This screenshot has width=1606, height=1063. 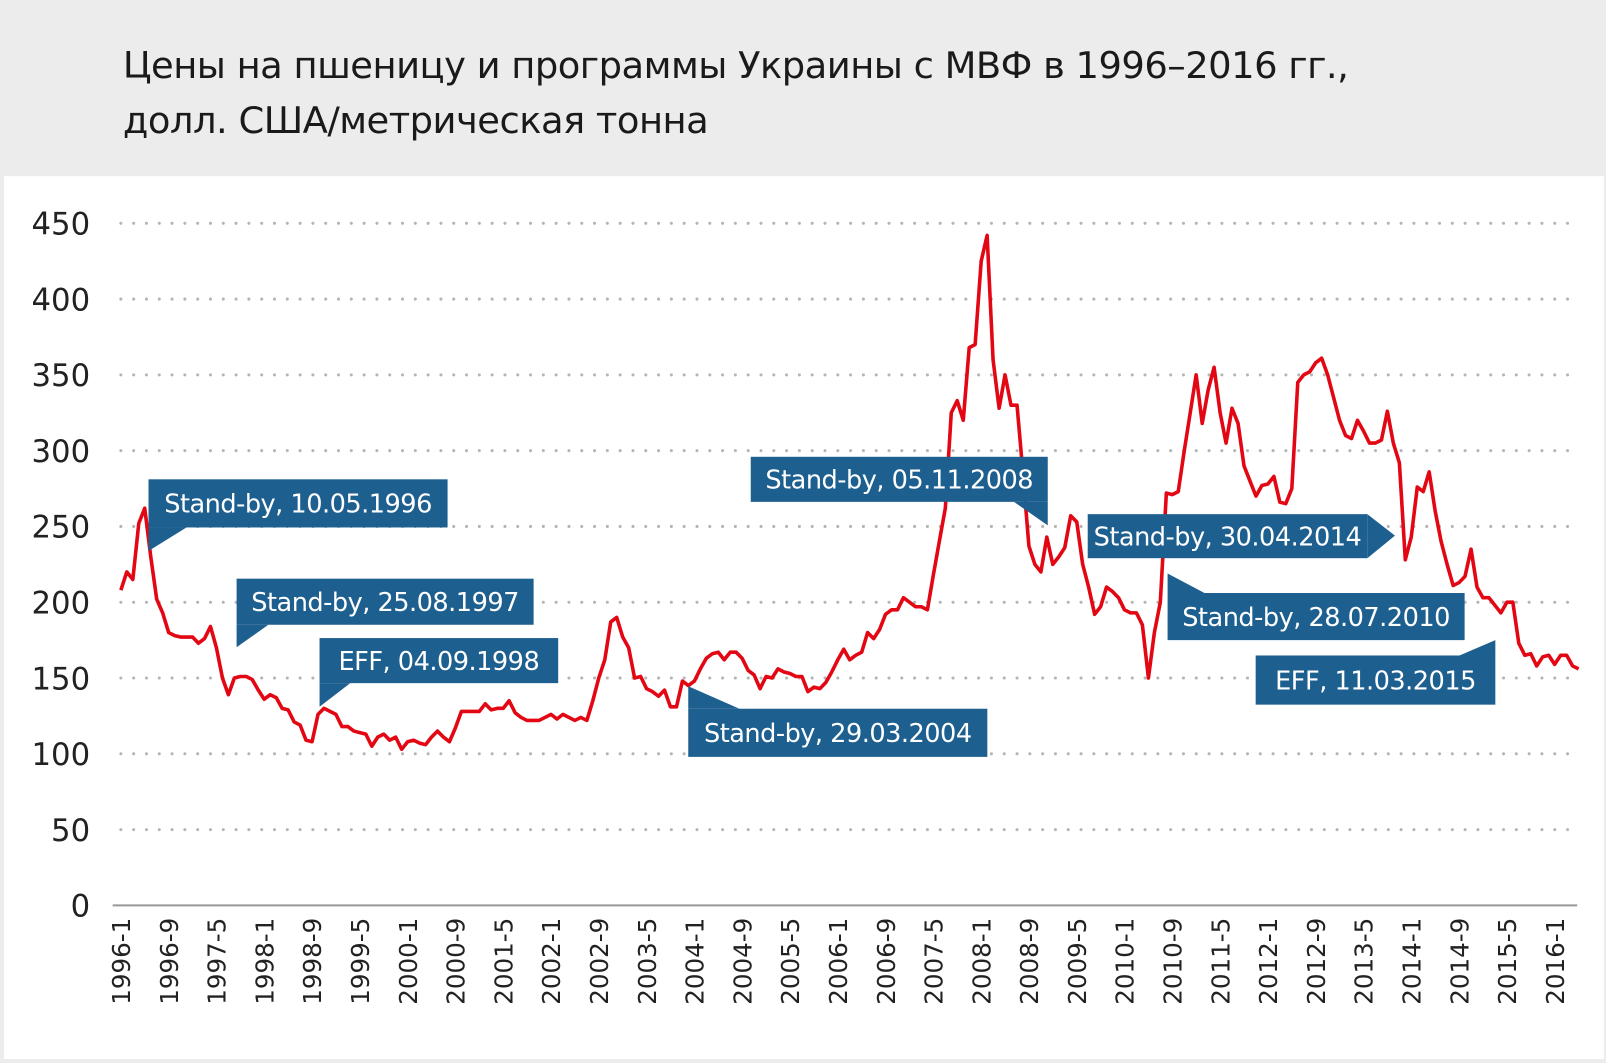 I want to click on y-tick-label: 400, so click(x=60, y=300).